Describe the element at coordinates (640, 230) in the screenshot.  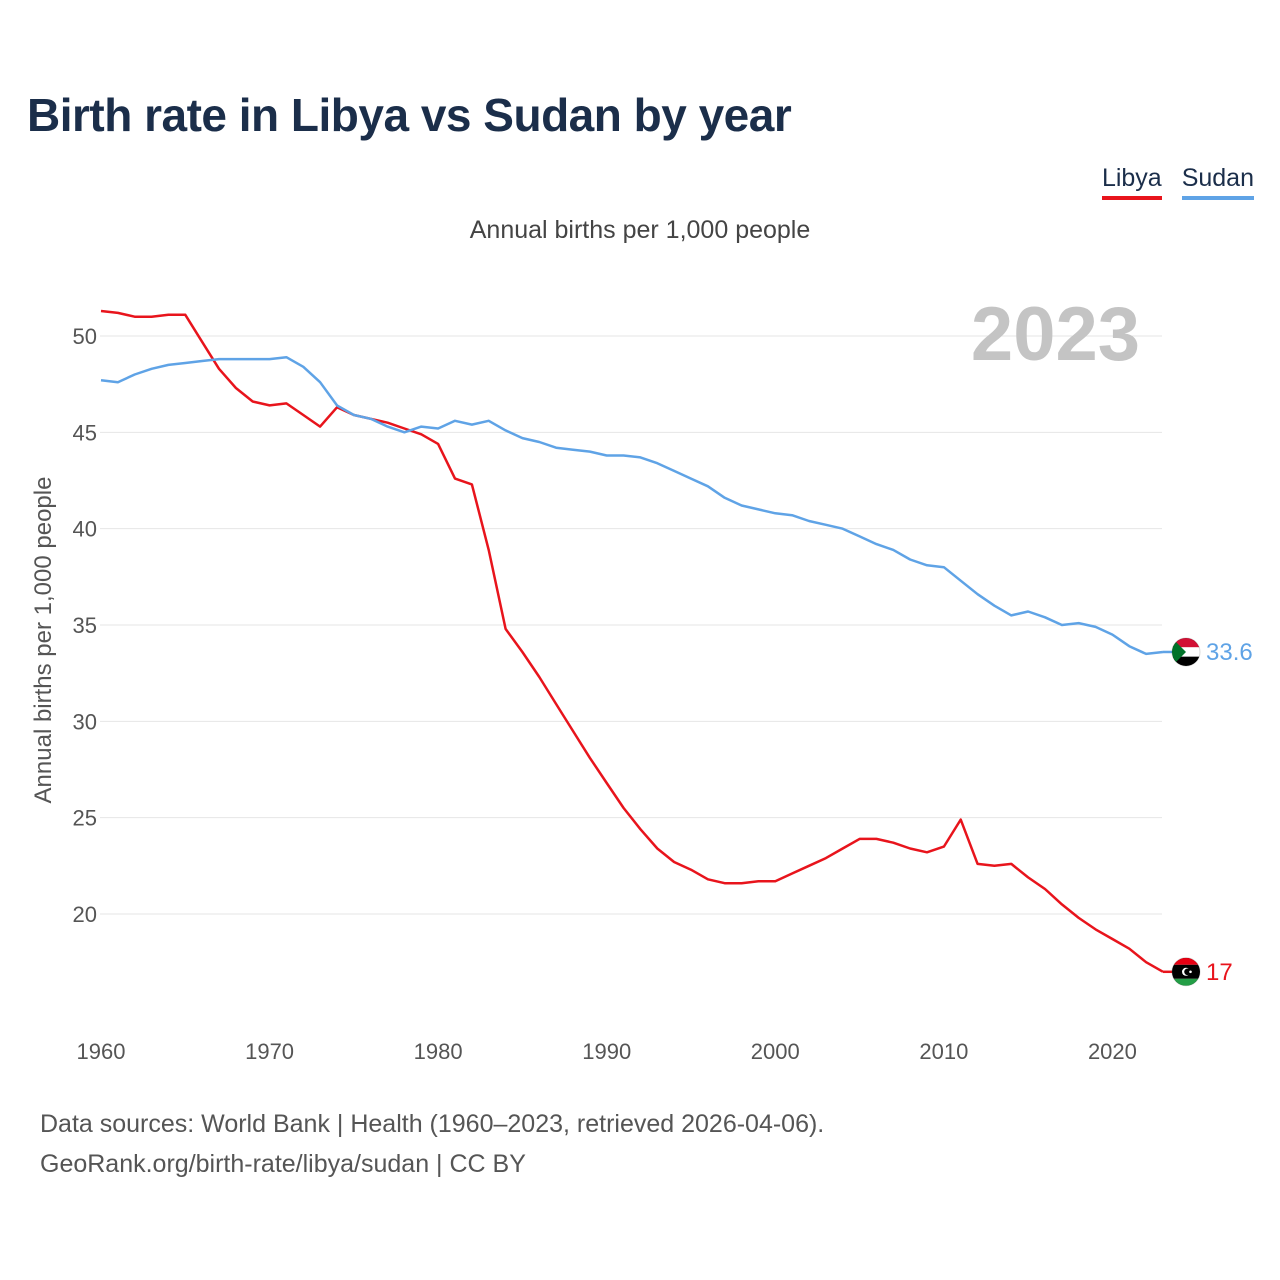
I see `chart-subtitle: Annual births per 1,000 people` at that location.